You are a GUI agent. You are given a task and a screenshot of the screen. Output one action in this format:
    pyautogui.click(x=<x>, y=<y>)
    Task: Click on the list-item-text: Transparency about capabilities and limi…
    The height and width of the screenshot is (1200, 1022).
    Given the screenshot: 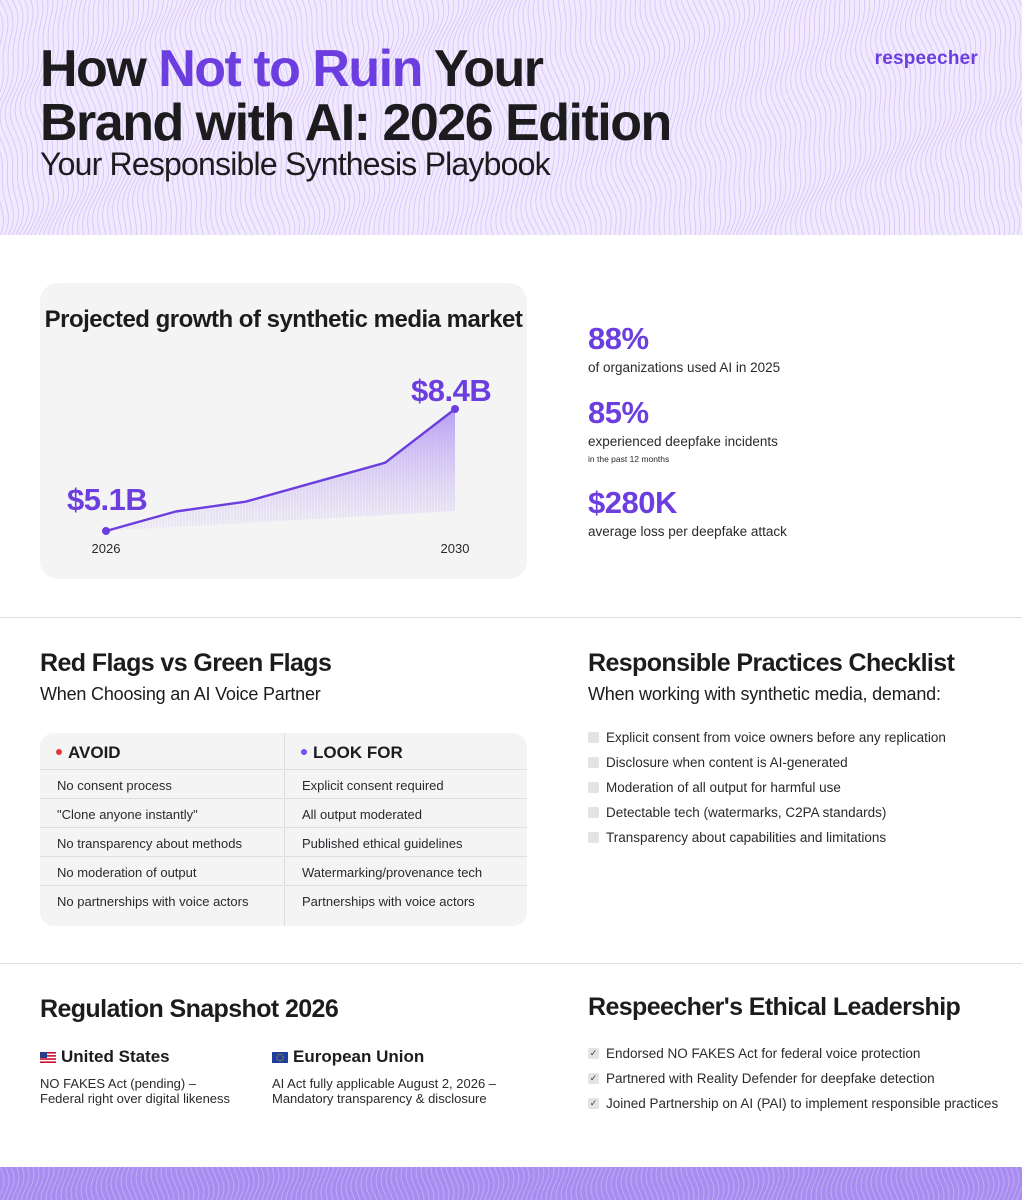 What is the action you would take?
    pyautogui.click(x=746, y=837)
    